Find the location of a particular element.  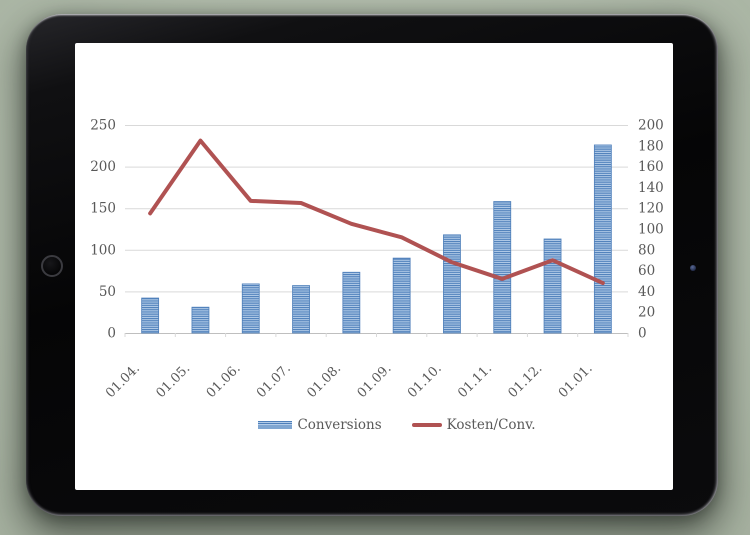

right-axis-tick-label: 140 is located at coordinates (651, 188).